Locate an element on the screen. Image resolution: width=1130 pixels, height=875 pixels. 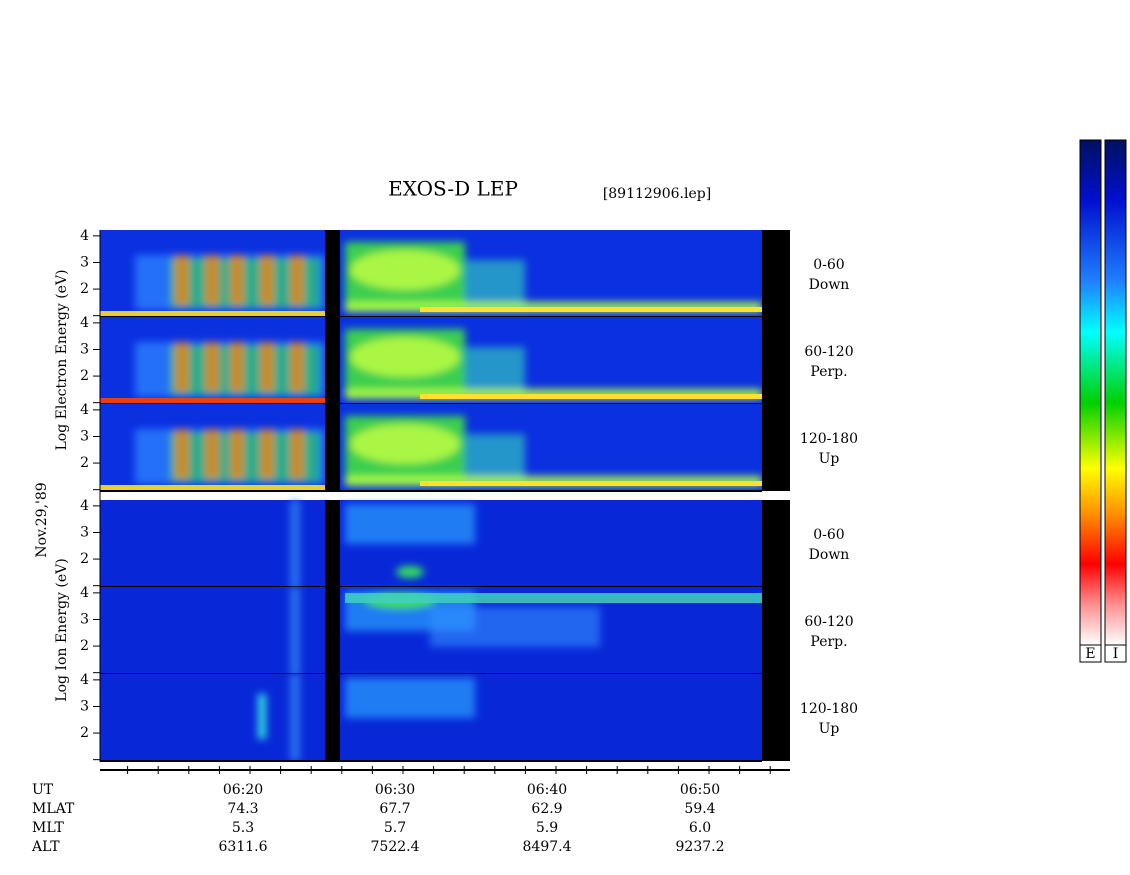
table-cell: 5.9 is located at coordinates (547, 828).